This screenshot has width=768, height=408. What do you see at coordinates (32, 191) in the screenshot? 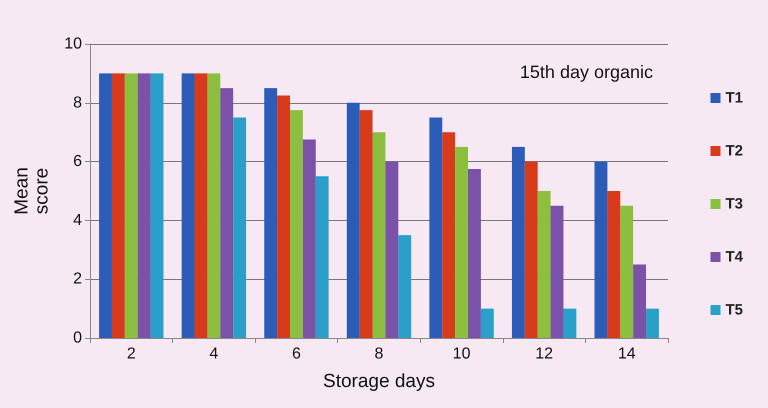
I see `y-axis-title: Mean score` at bounding box center [32, 191].